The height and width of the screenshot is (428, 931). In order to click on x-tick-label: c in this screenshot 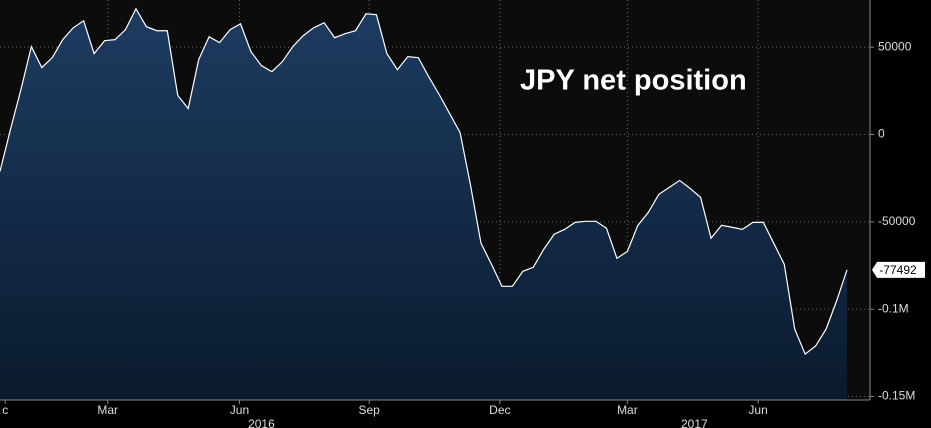, I will do `click(5, 410)`.